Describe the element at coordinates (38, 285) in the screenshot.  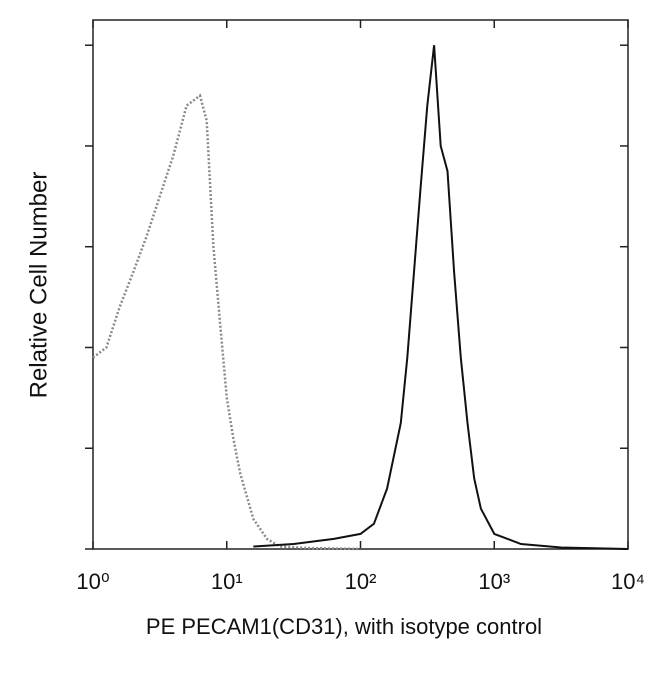
I see `y-axis-label: Relative Cell Number` at that location.